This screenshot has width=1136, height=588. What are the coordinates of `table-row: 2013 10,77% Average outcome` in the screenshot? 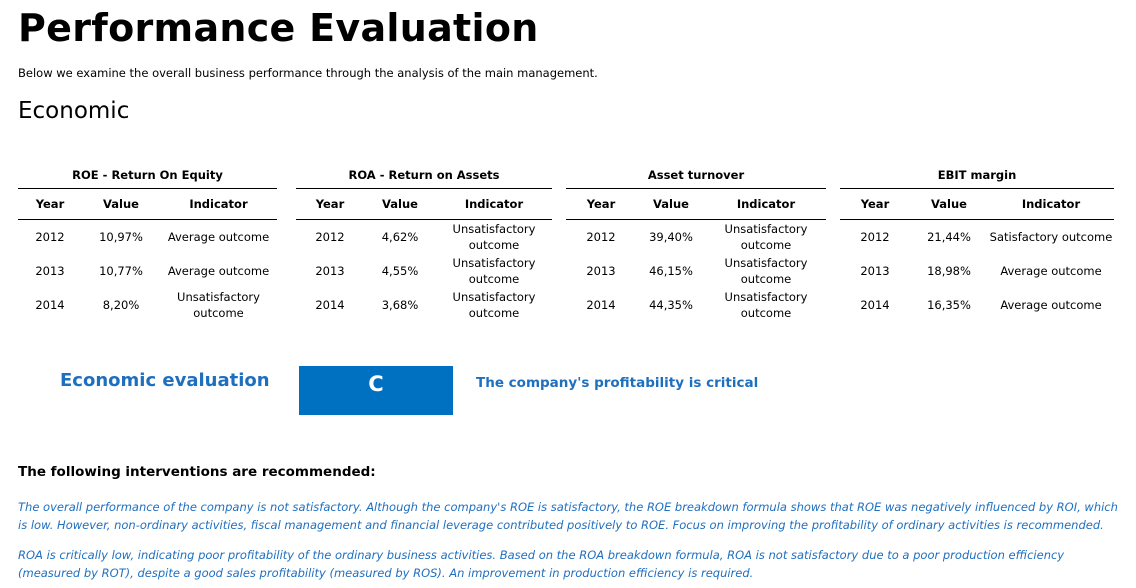 It's located at (147, 271).